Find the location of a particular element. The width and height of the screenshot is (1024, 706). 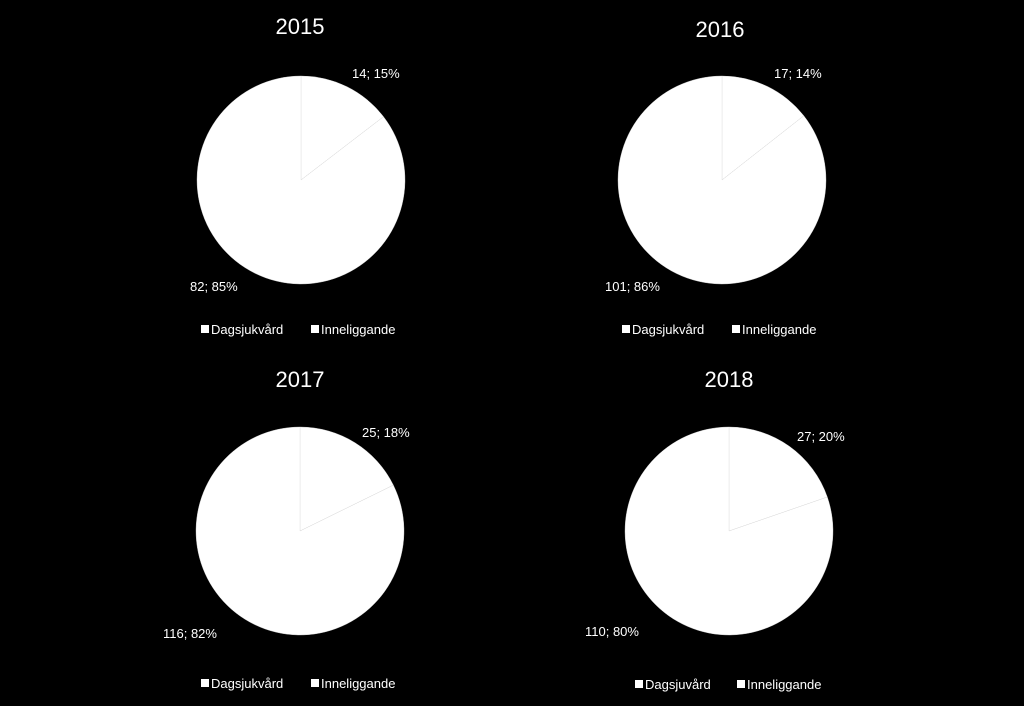

chart-title: 2015 is located at coordinates (300, 26).